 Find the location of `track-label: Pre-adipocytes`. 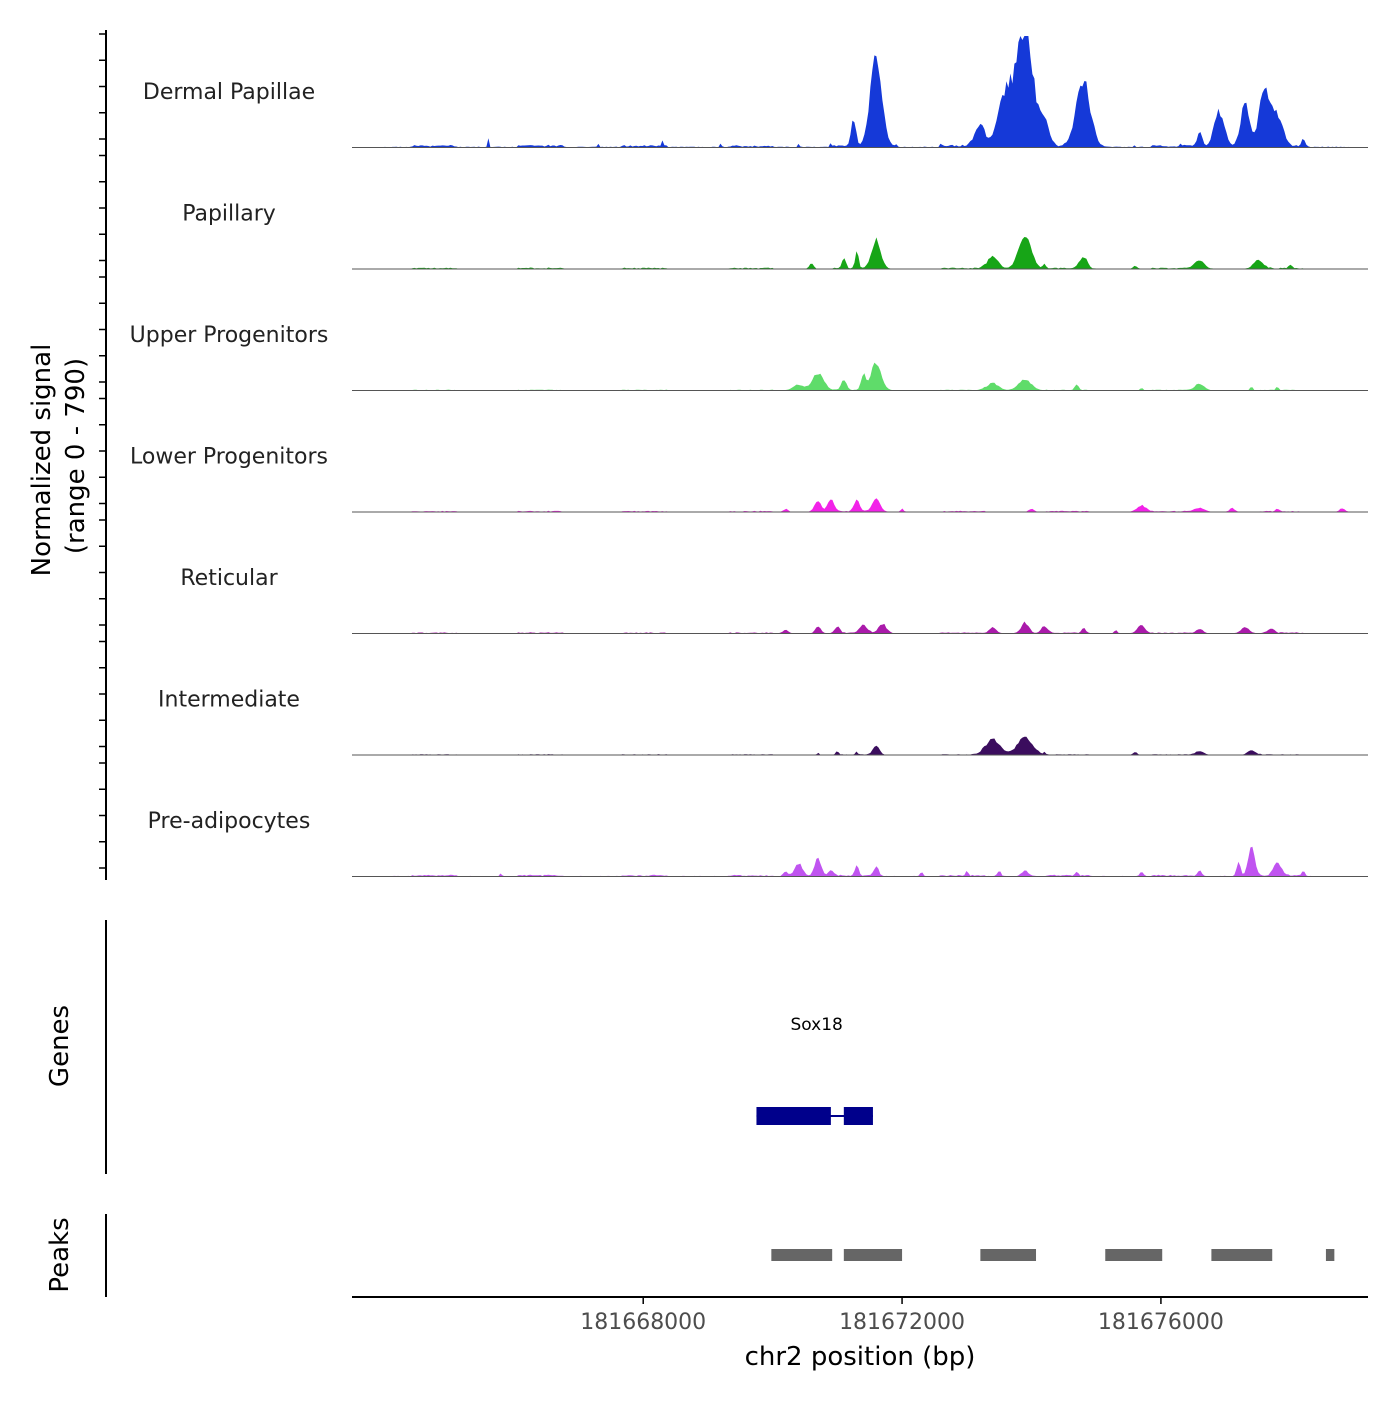

track-label: Pre-adipocytes is located at coordinates (229, 821).